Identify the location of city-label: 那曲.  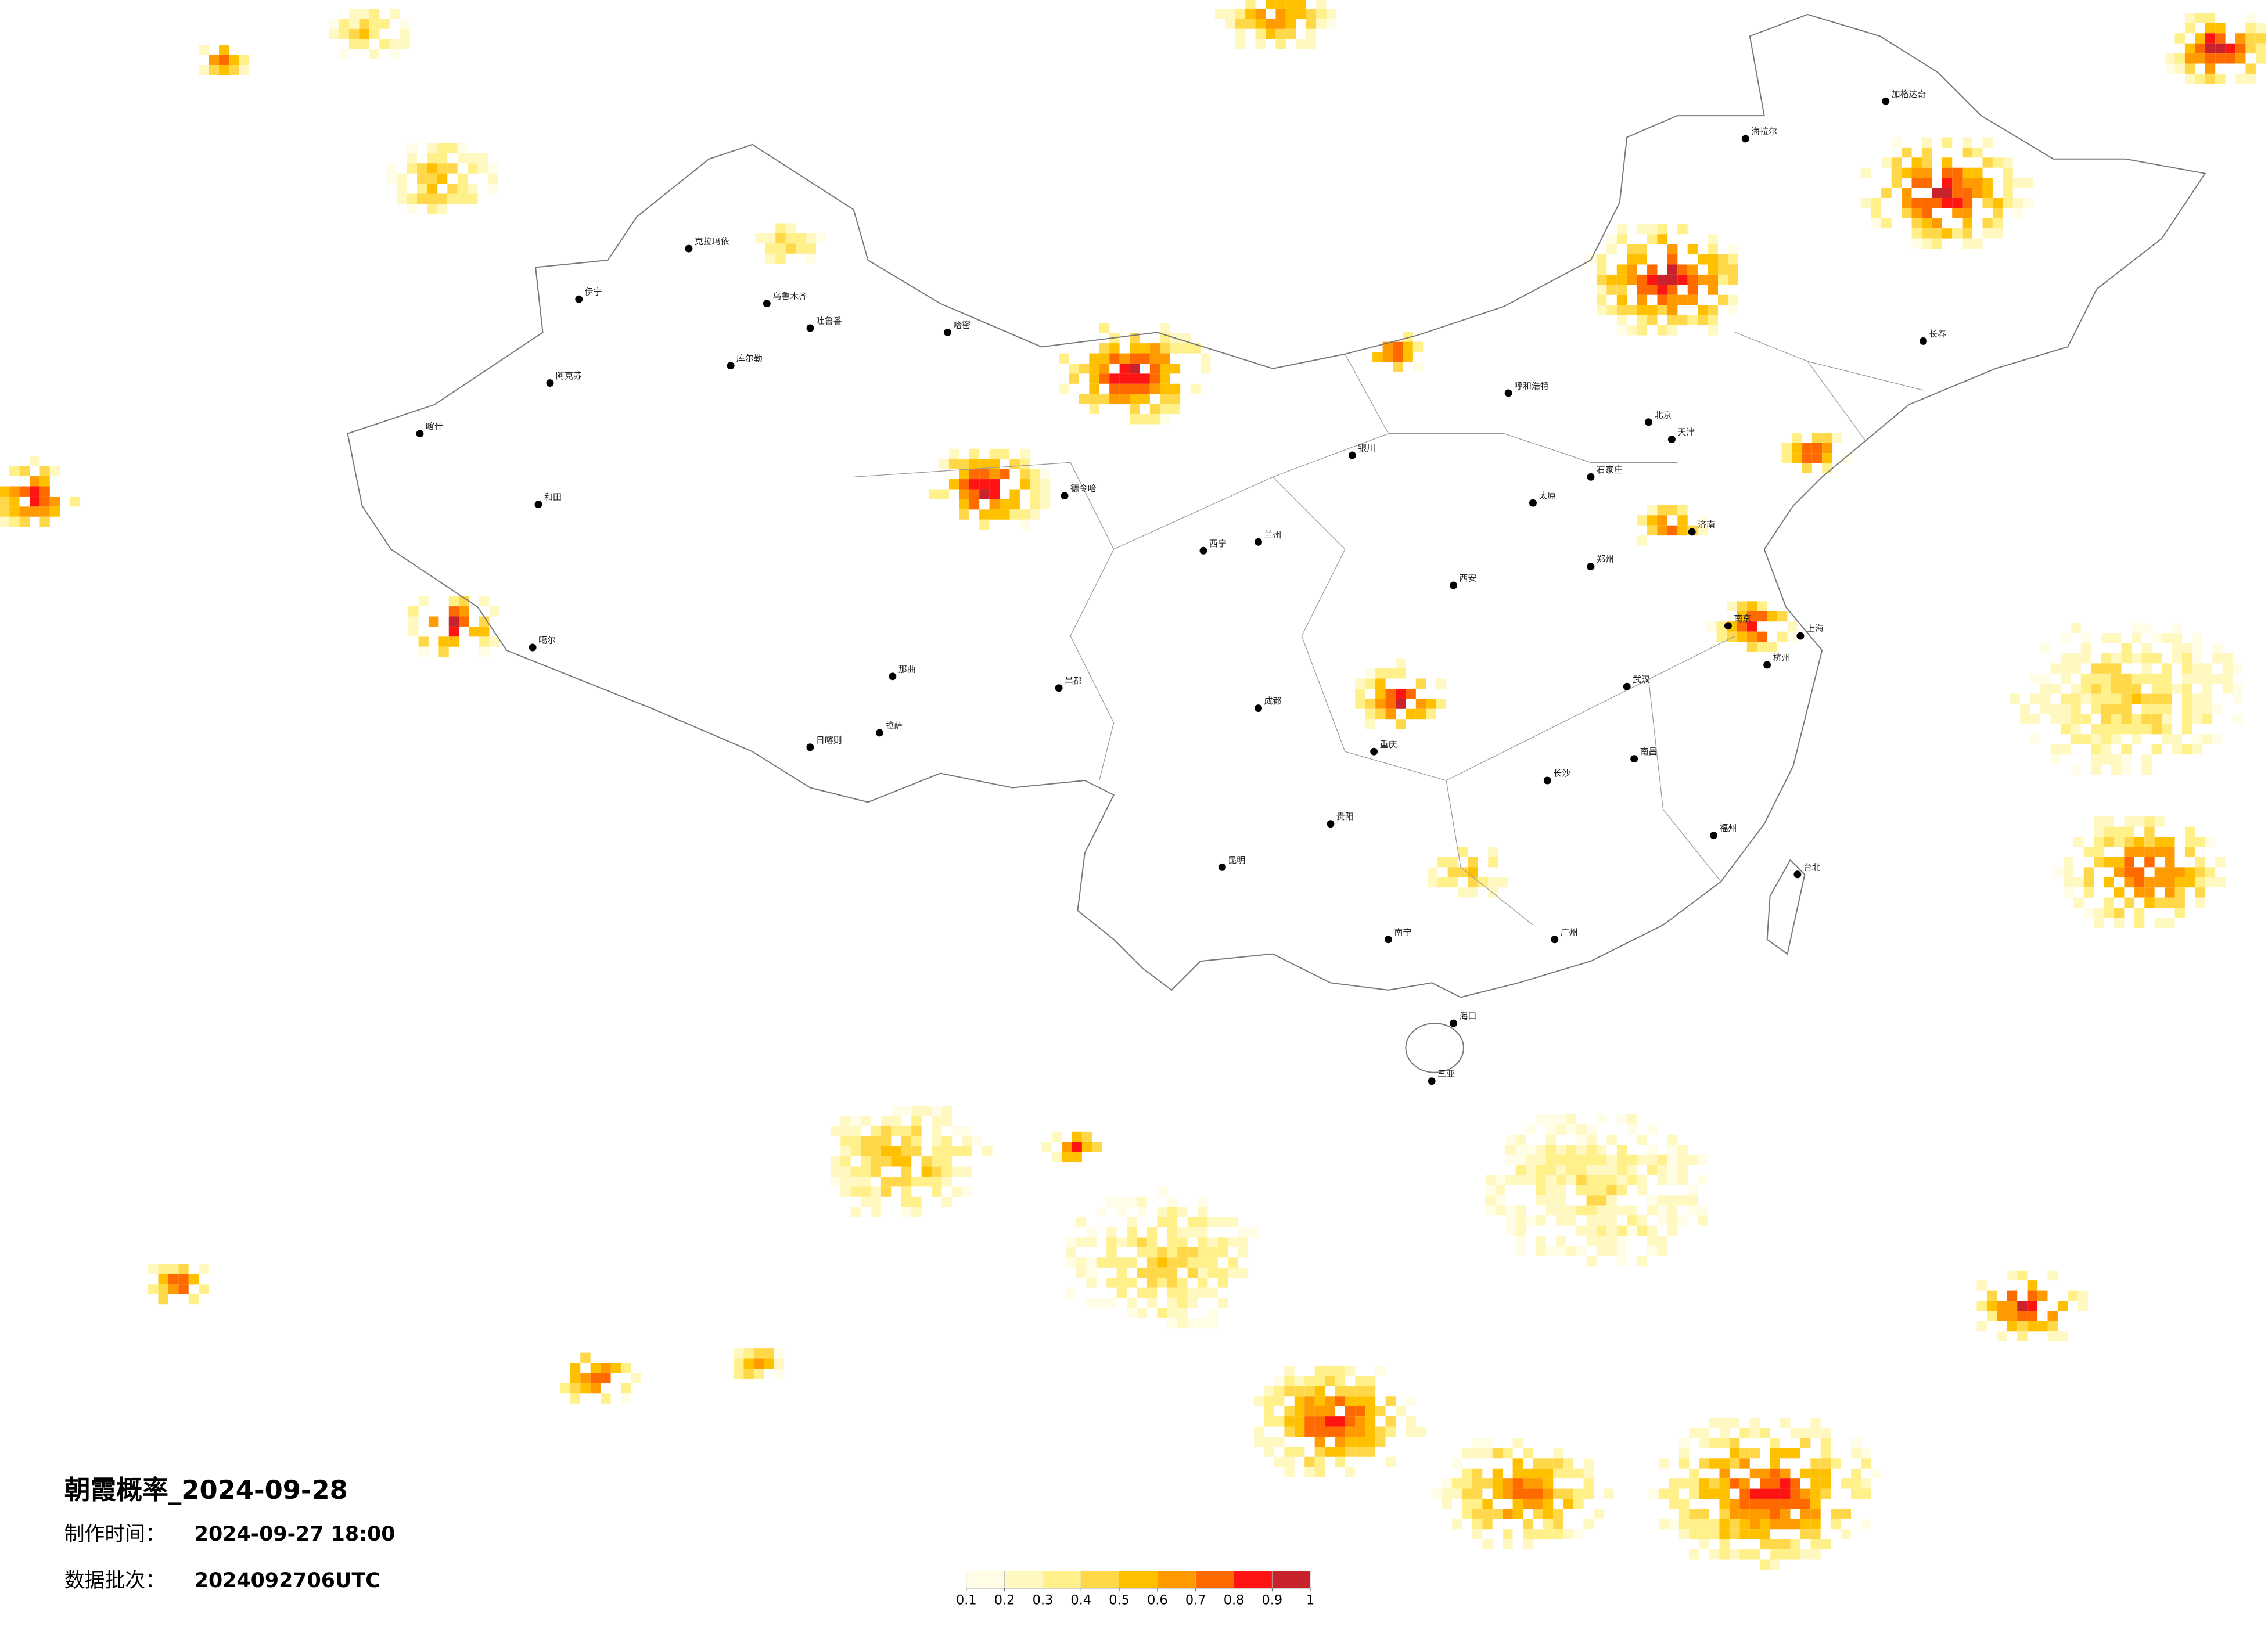
(907, 669).